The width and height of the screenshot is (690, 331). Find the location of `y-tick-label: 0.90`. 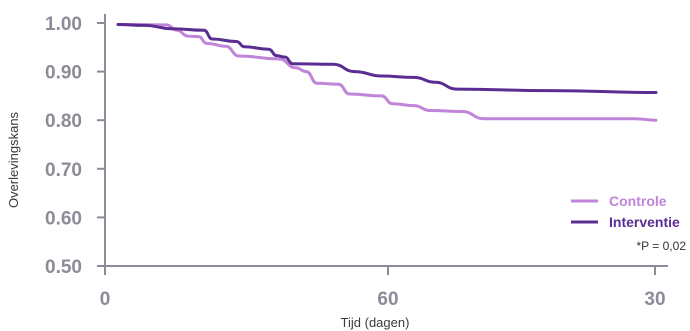

y-tick-label: 0.90 is located at coordinates (63, 73).